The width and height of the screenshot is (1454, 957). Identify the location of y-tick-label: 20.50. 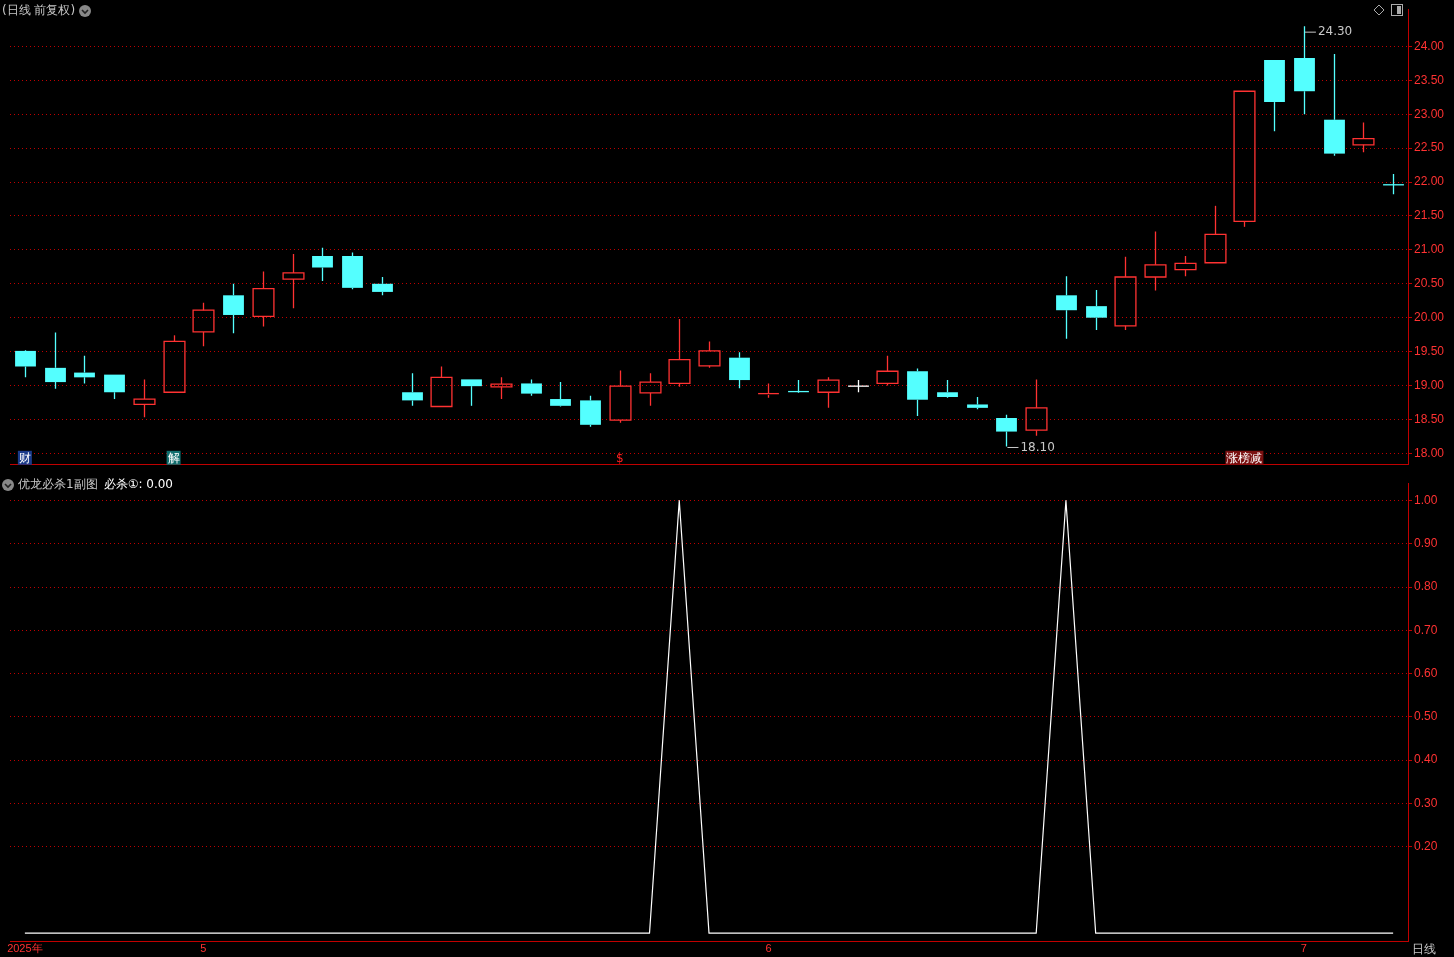
(1429, 283).